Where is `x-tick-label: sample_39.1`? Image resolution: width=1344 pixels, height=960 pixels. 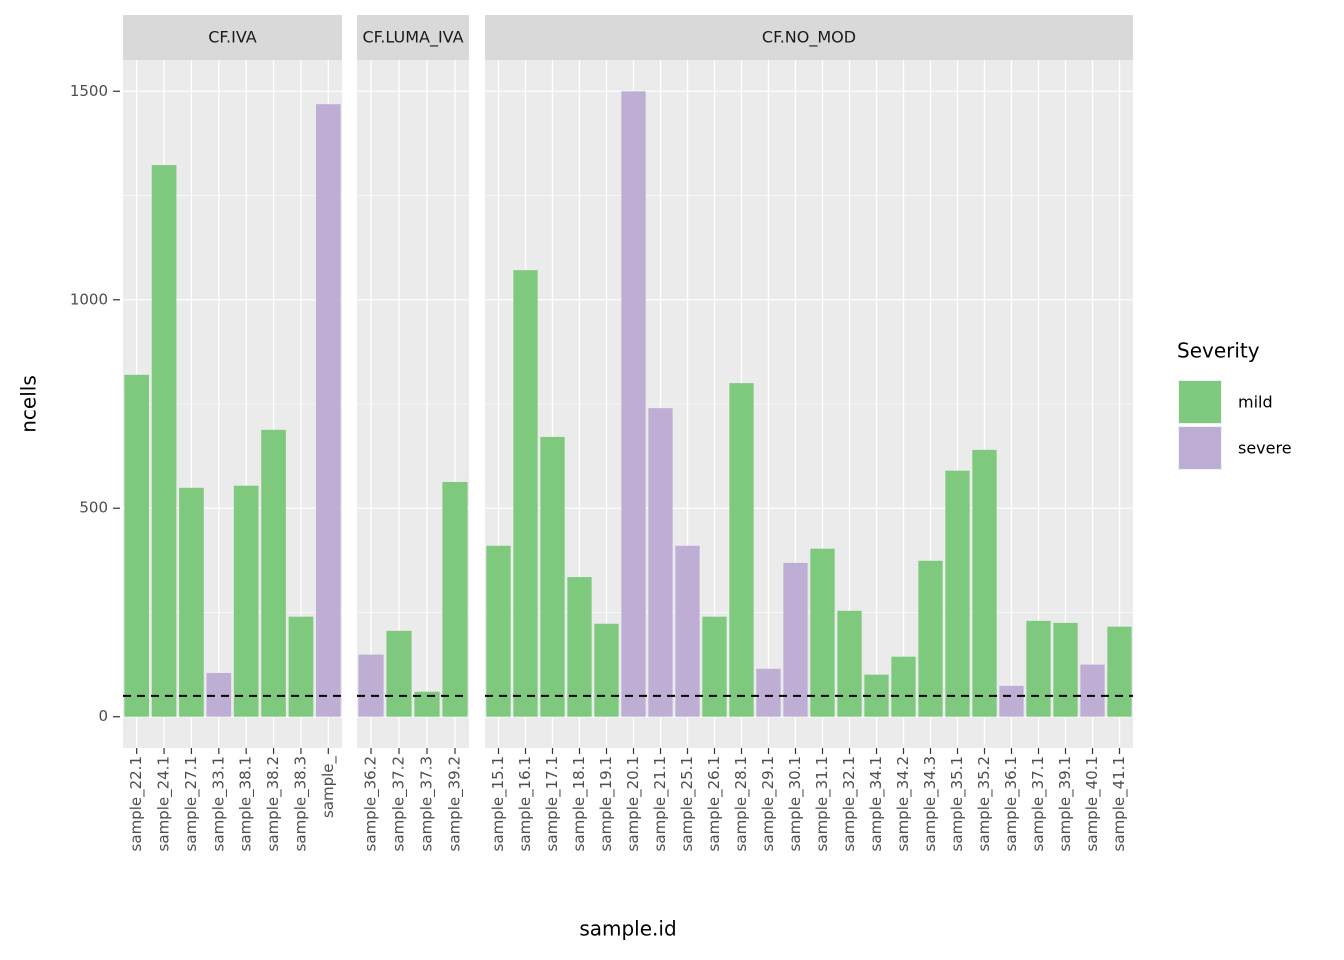 x-tick-label: sample_39.1 is located at coordinates (1065, 803).